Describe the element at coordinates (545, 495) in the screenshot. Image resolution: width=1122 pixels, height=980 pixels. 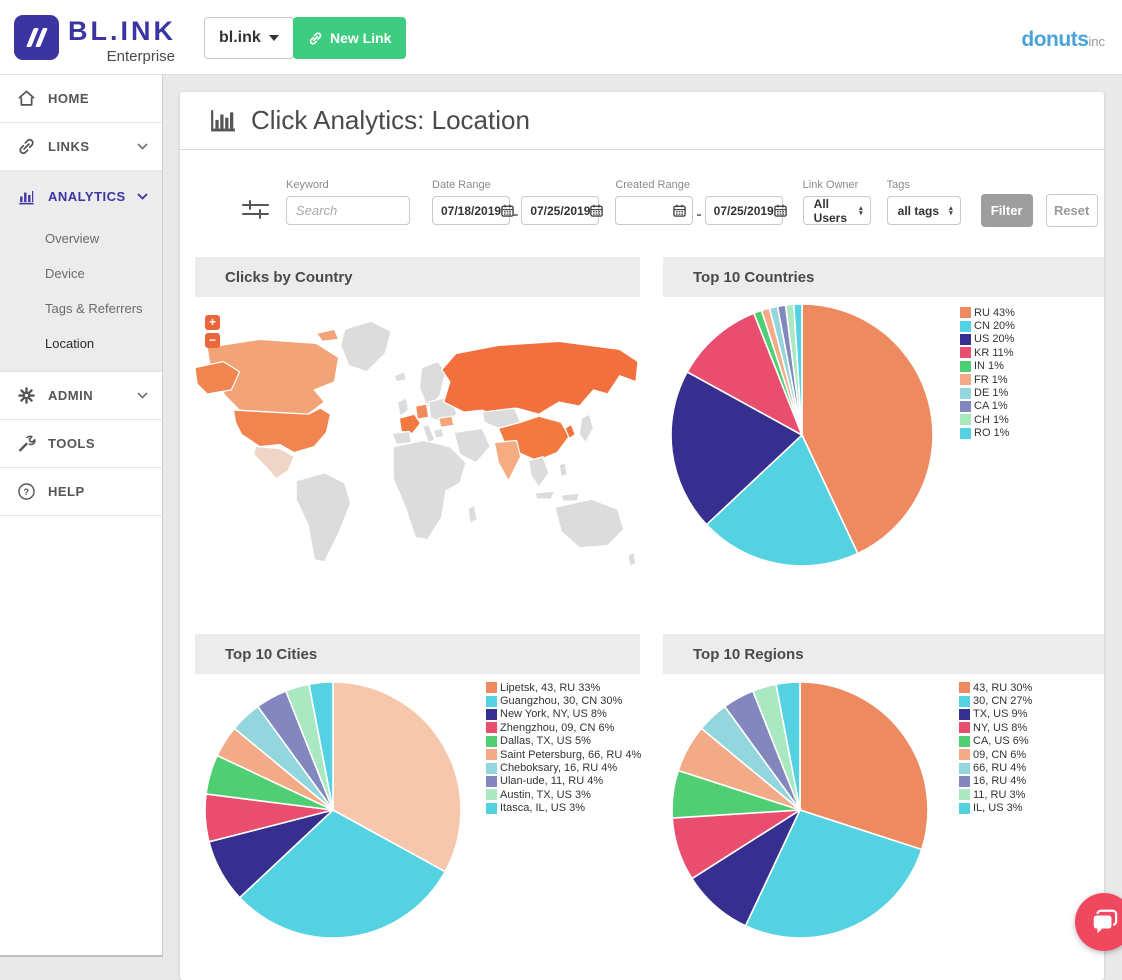
I see `map-country-indonesia` at that location.